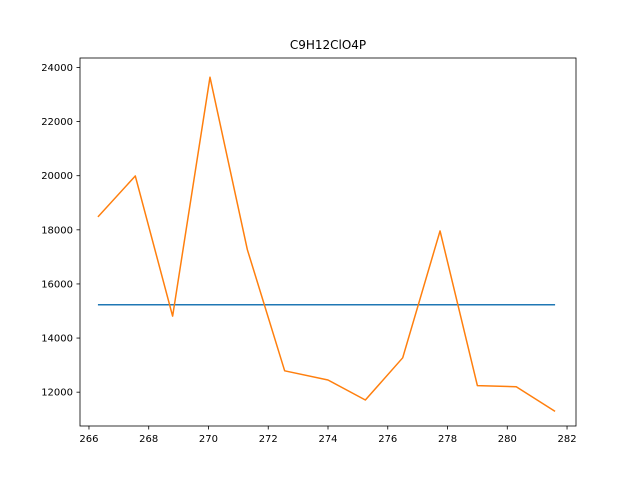 The height and width of the screenshot is (480, 640). Describe the element at coordinates (447, 439) in the screenshot. I see `x-tick-label: 278` at that location.